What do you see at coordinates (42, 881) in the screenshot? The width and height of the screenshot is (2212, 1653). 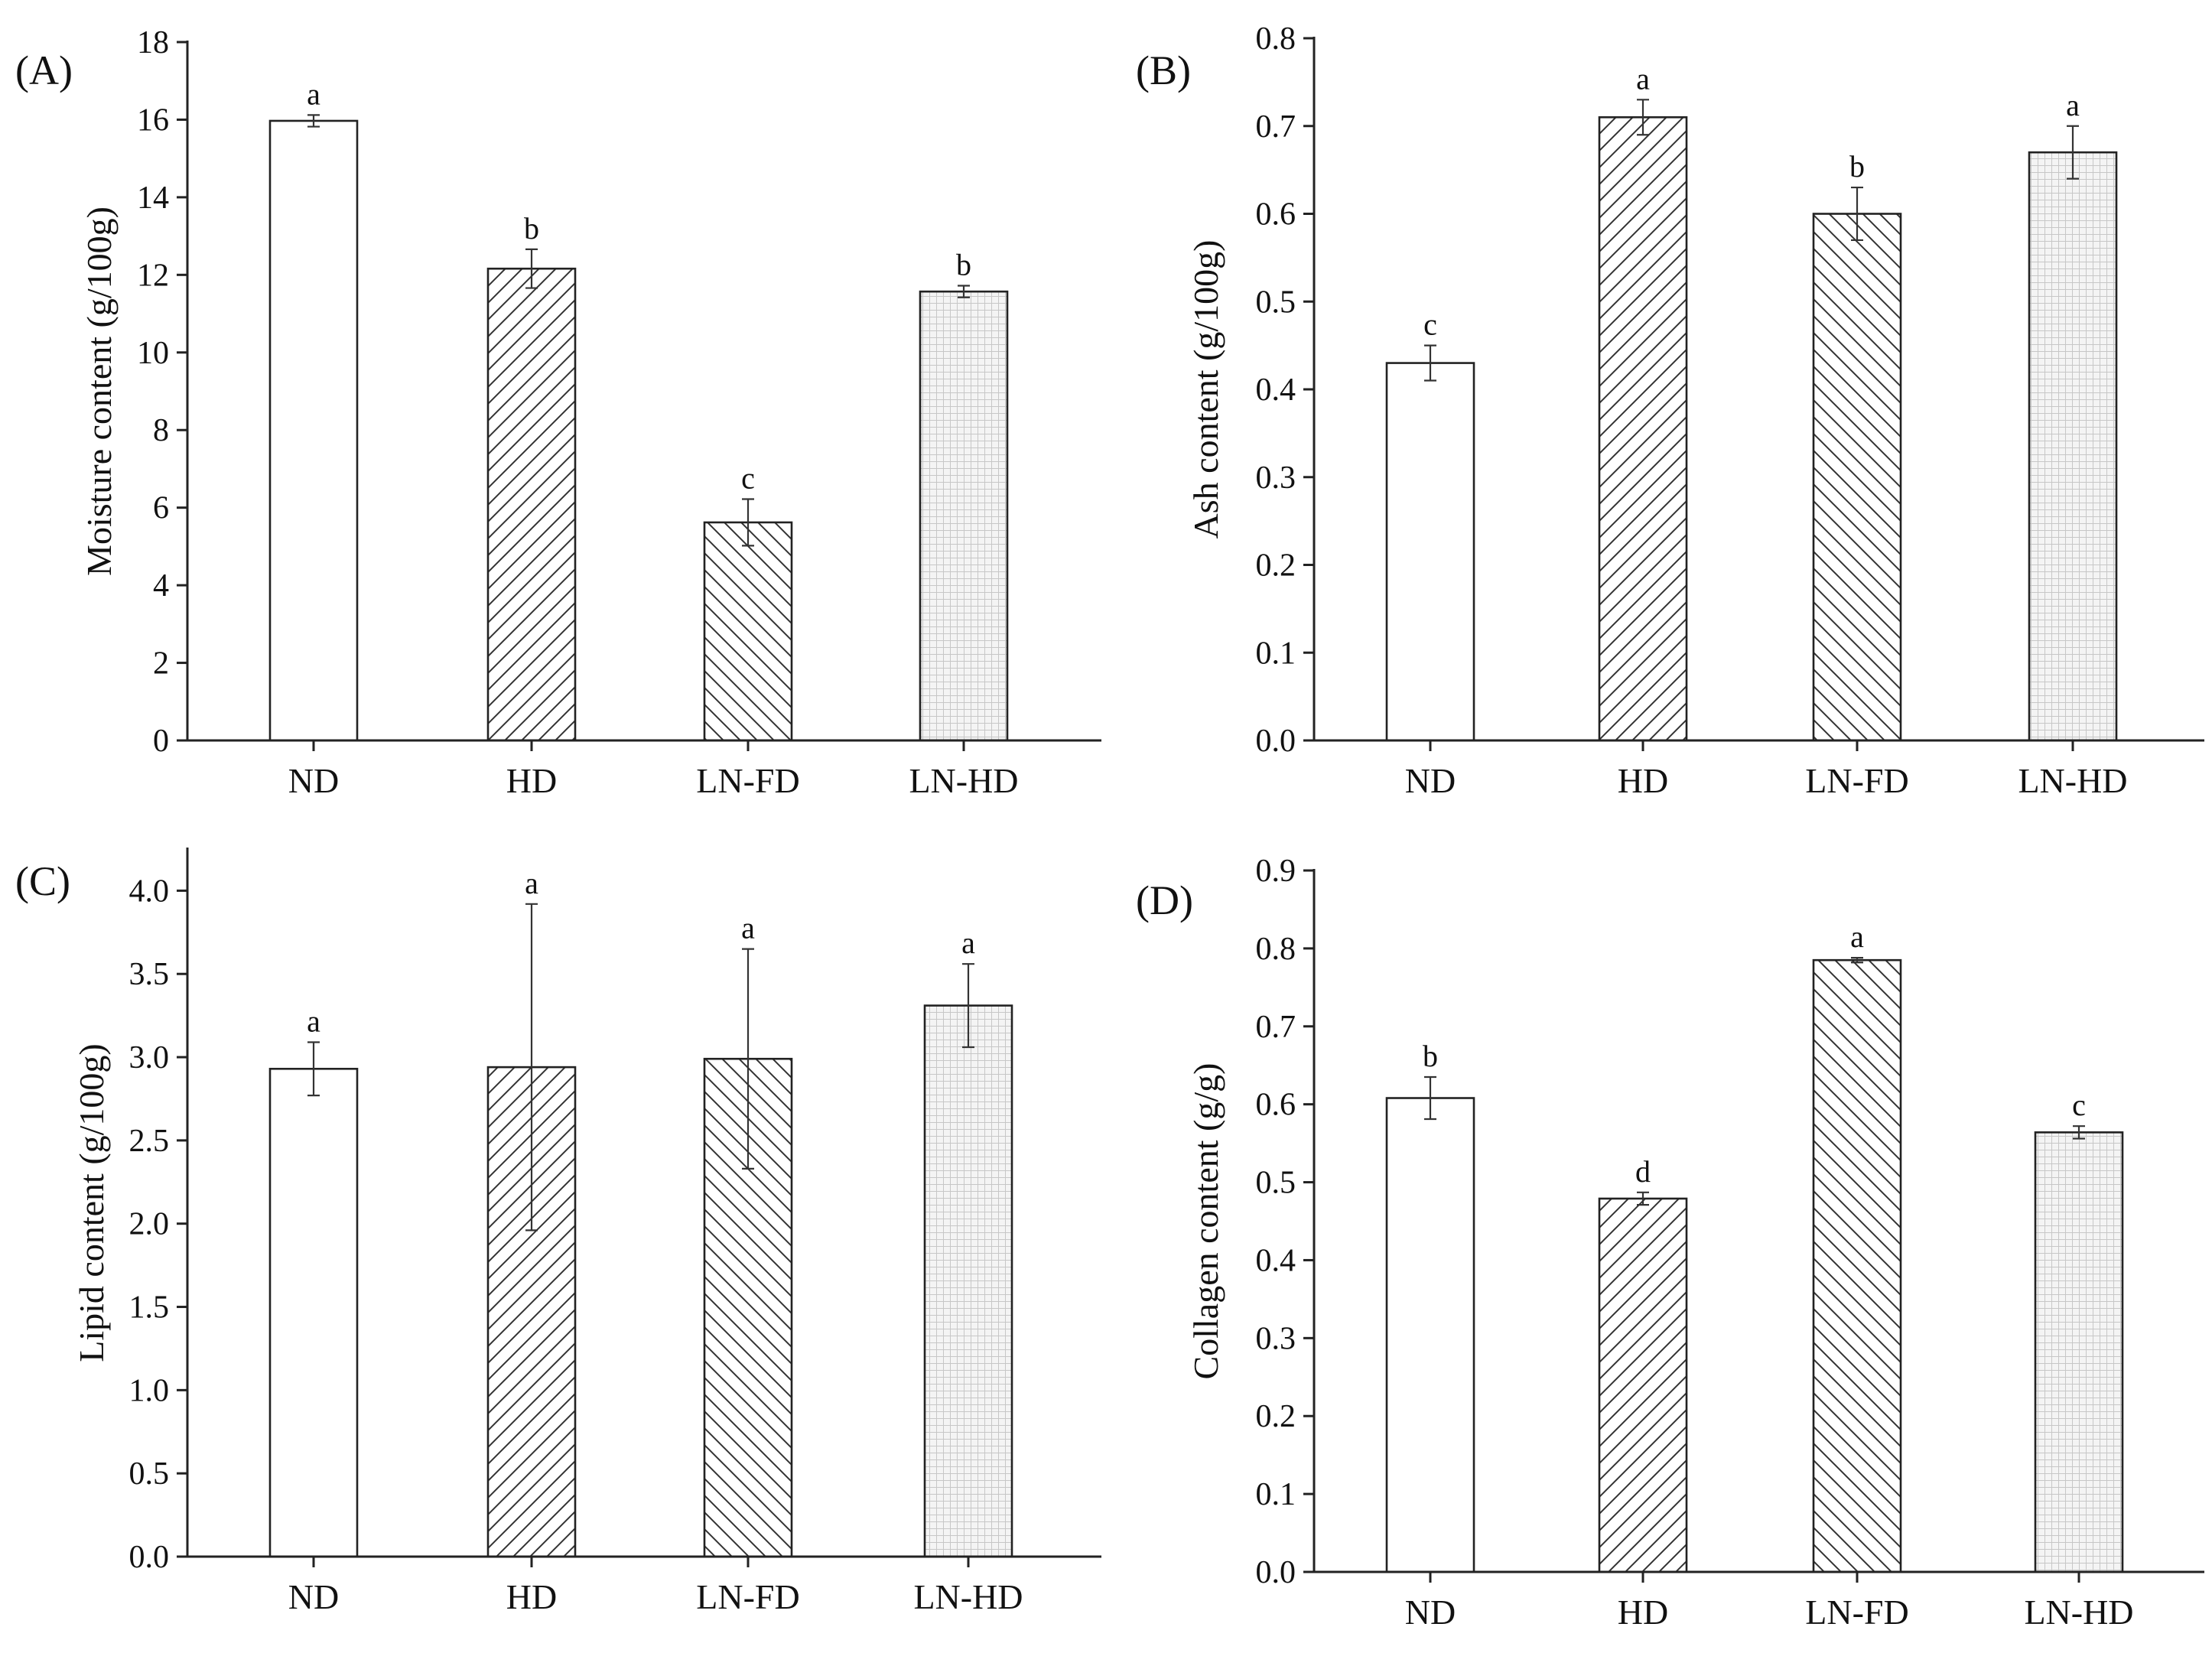 I see `panel-tag-c: (C)` at bounding box center [42, 881].